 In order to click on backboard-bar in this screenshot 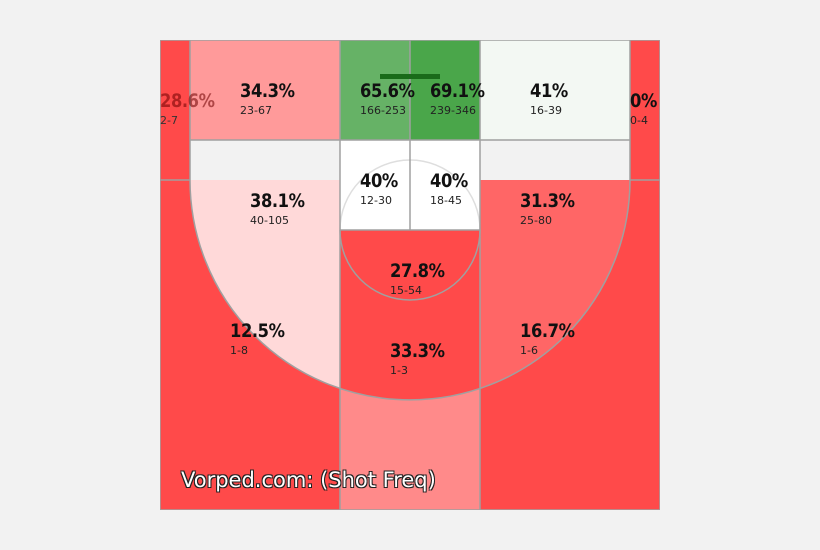, I will do `click(410, 76)`.